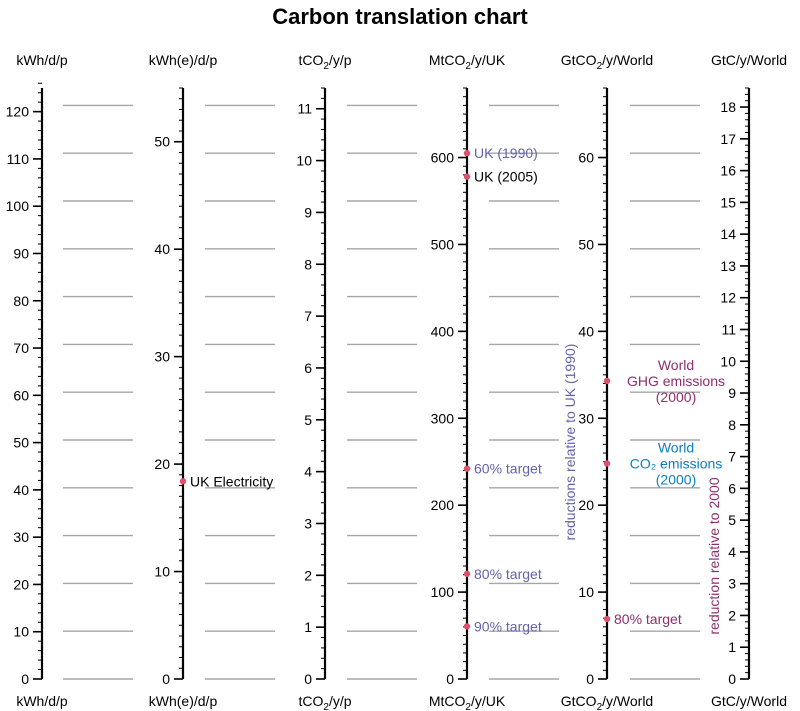 Image resolution: width=800 pixels, height=711 pixels. Describe the element at coordinates (732, 647) in the screenshot. I see `tick-label: 1` at that location.